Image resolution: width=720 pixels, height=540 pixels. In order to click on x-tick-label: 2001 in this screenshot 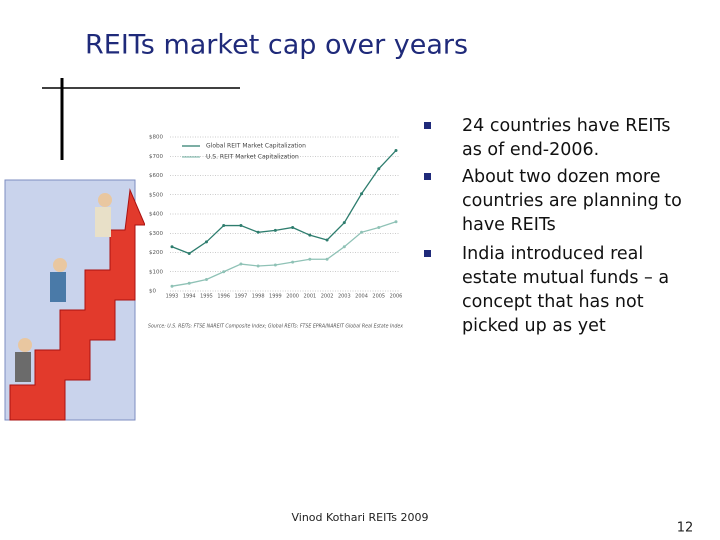, I will do `click(309, 297)`.